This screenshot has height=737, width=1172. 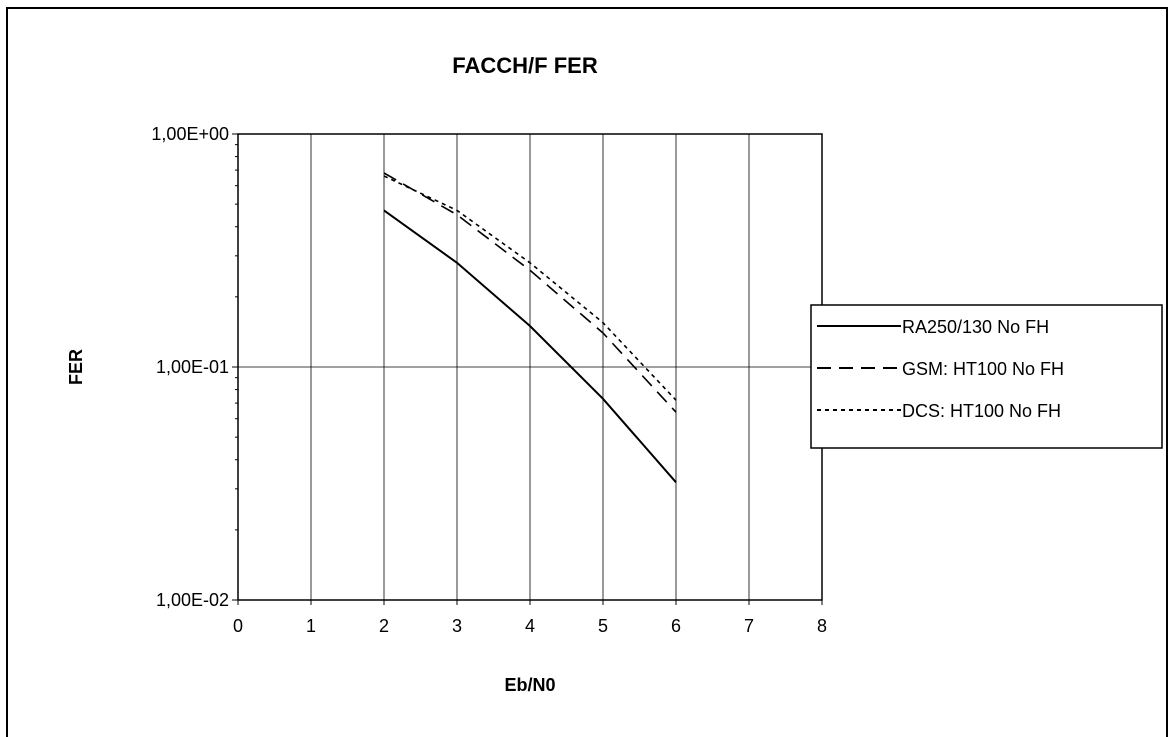 What do you see at coordinates (311, 626) in the screenshot?
I see `x-tick-label: 1` at bounding box center [311, 626].